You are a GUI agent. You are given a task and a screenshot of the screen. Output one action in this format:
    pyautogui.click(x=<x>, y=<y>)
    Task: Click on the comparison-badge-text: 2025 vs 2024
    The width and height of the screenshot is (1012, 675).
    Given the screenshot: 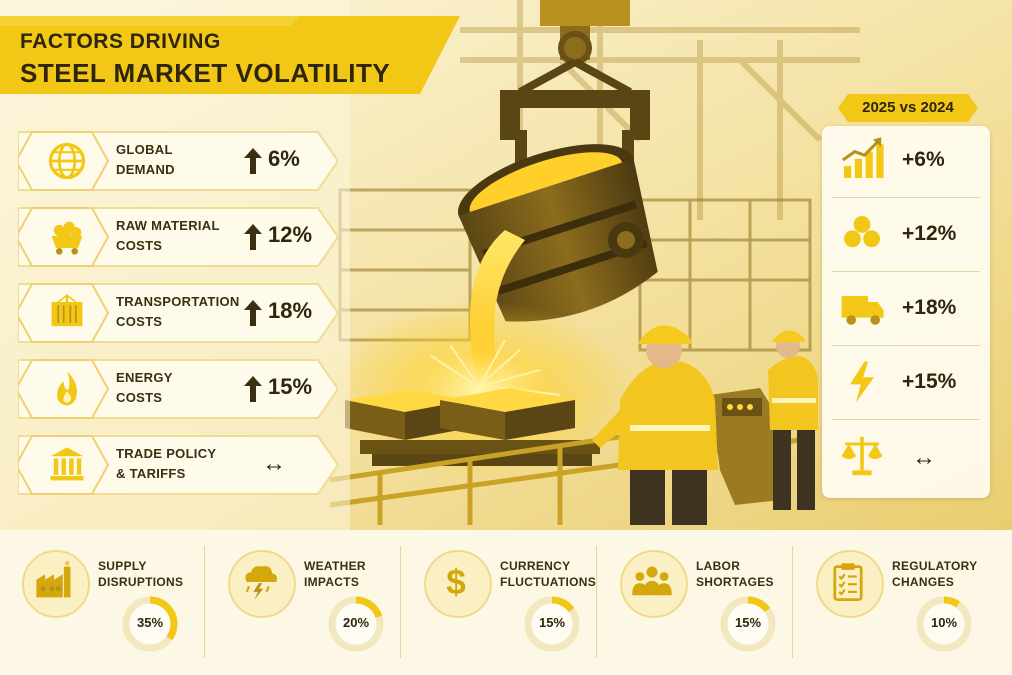 What is the action you would take?
    pyautogui.click(x=908, y=107)
    